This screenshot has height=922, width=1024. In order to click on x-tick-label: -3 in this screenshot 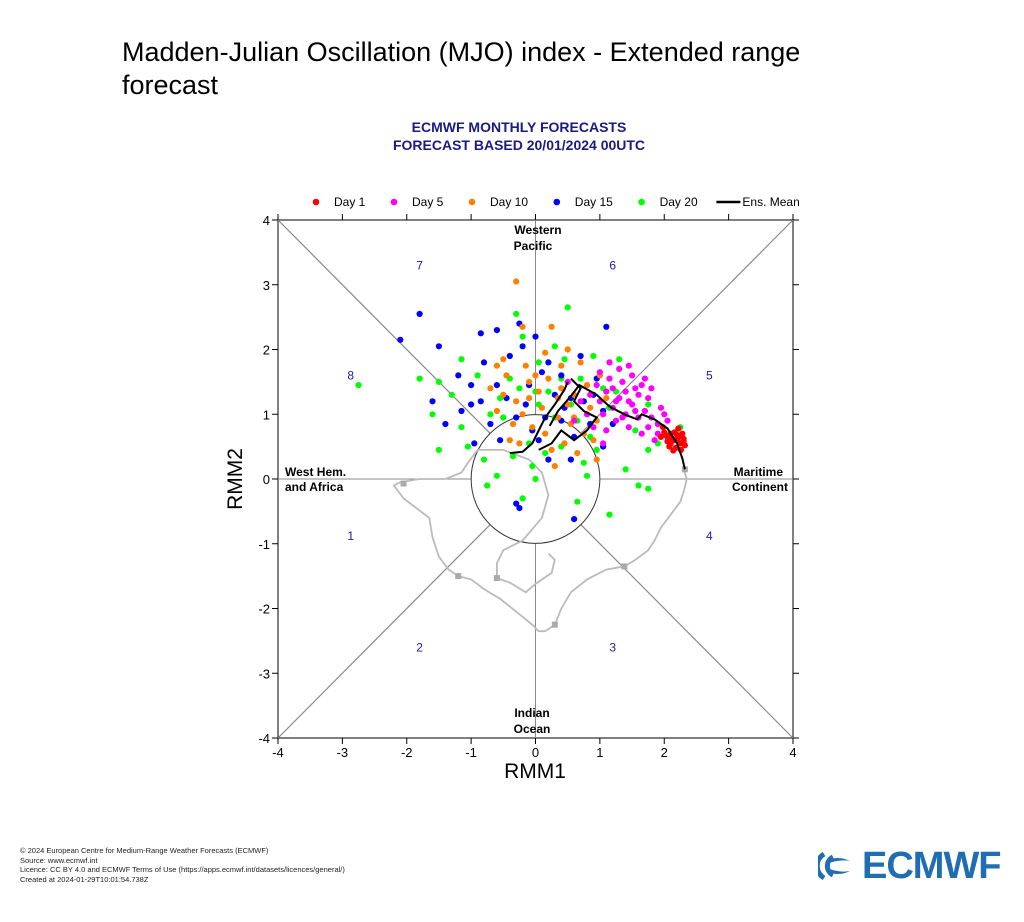, I will do `click(343, 752)`.